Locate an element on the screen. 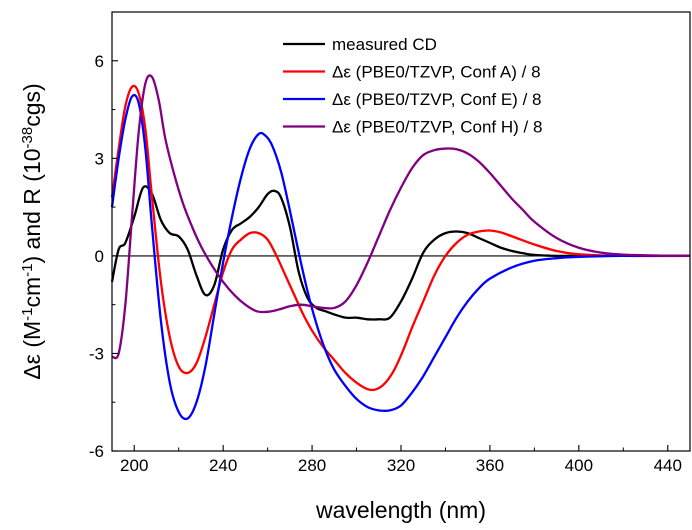 The image size is (692, 530). legend-item-conf-e: Δε (PBE0/TZVP, Conf E) / 8 is located at coordinates (412, 99).